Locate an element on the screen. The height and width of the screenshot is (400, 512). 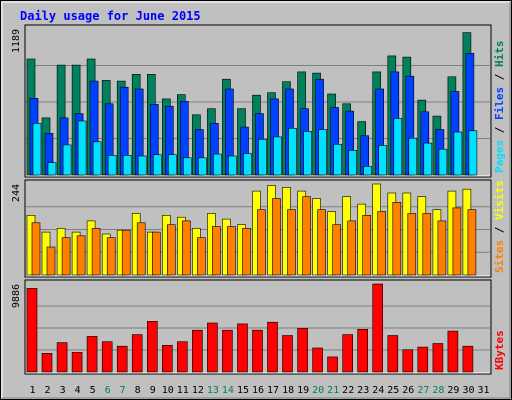
x-tick-label-day-6: 6 is located at coordinates (108, 390).